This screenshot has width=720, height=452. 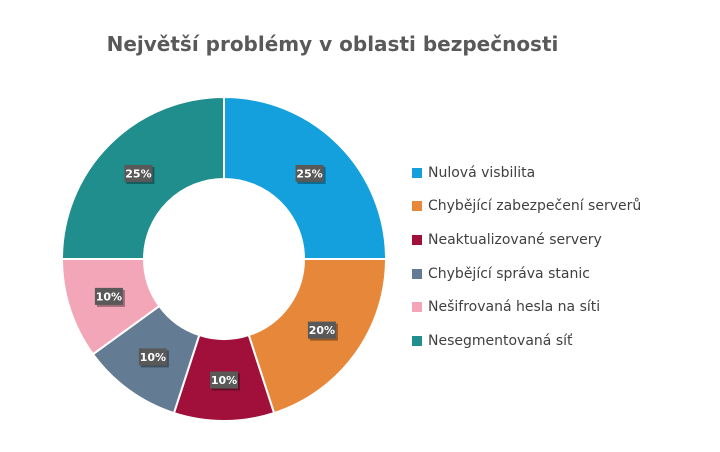 I want to click on data-label-5: 10%, so click(x=109, y=297).